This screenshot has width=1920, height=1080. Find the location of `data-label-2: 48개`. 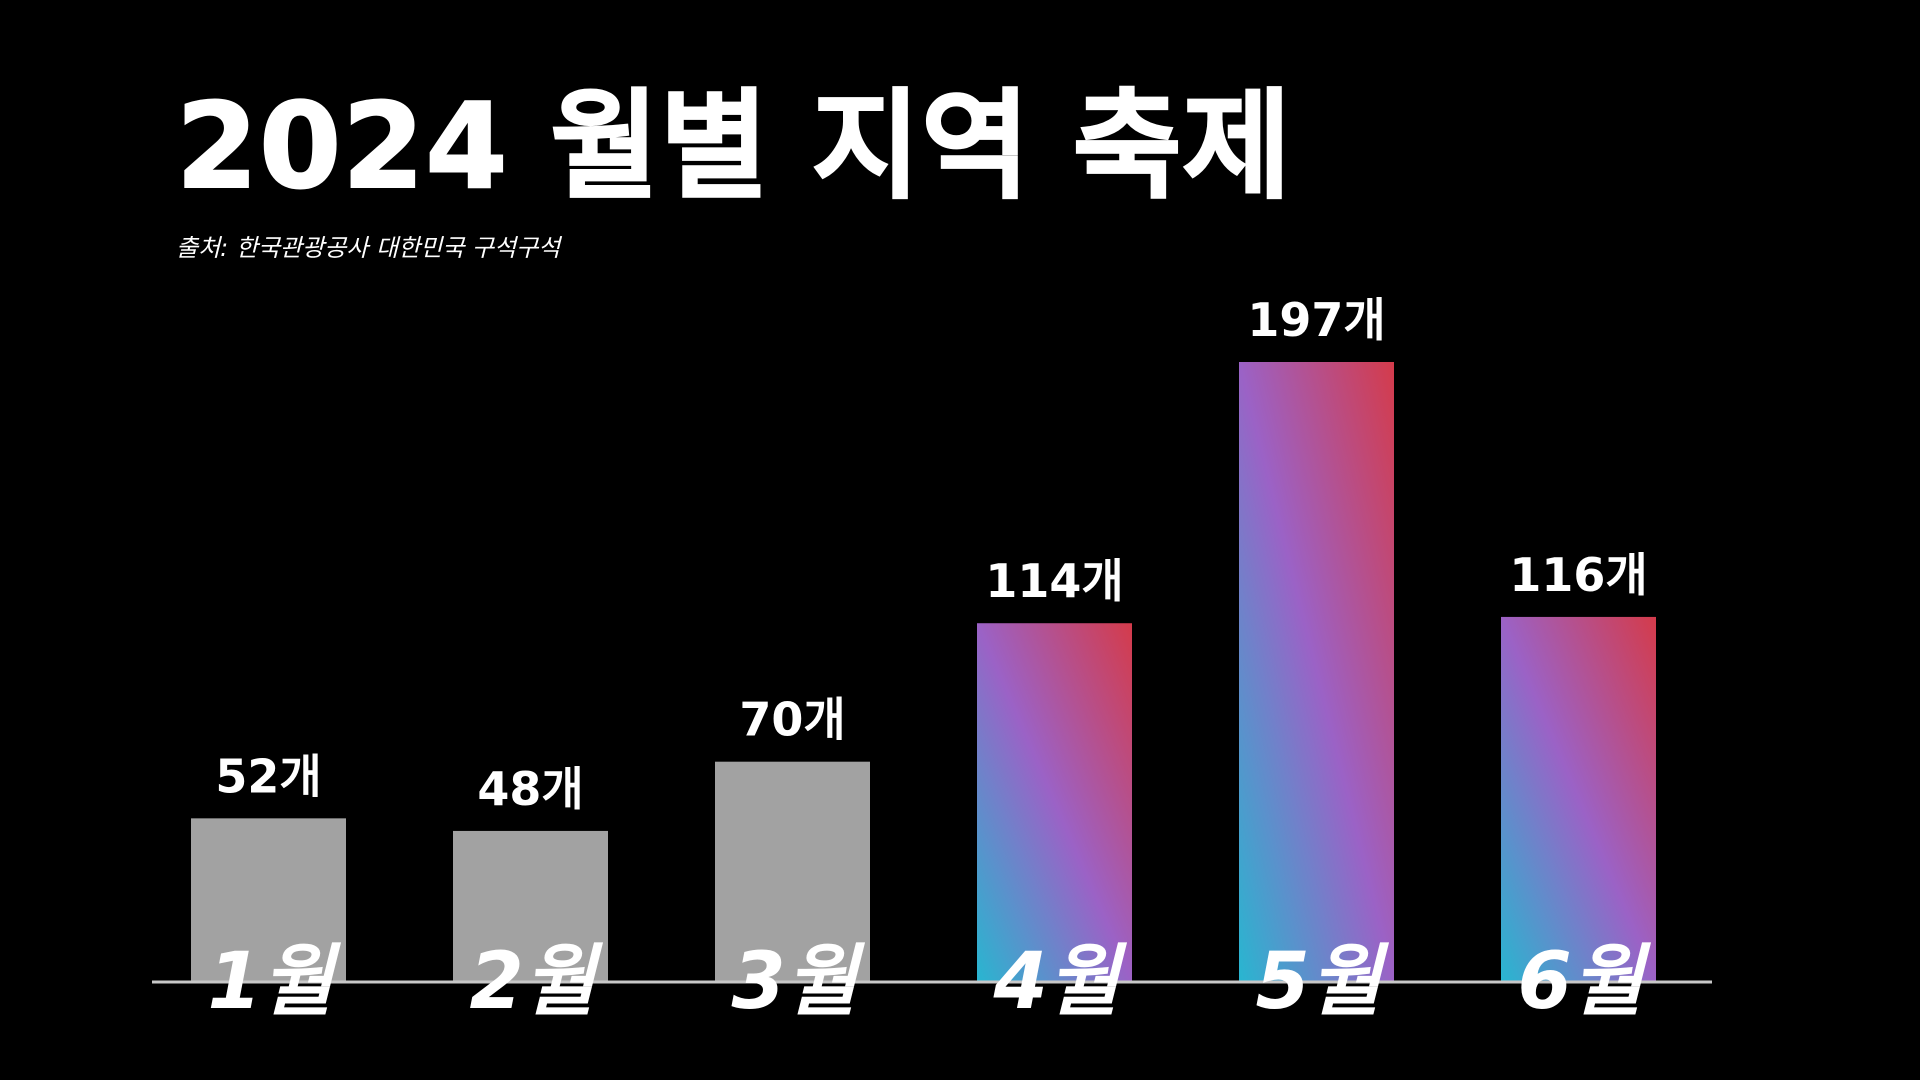

data-label-2: 48개 is located at coordinates (530, 789).